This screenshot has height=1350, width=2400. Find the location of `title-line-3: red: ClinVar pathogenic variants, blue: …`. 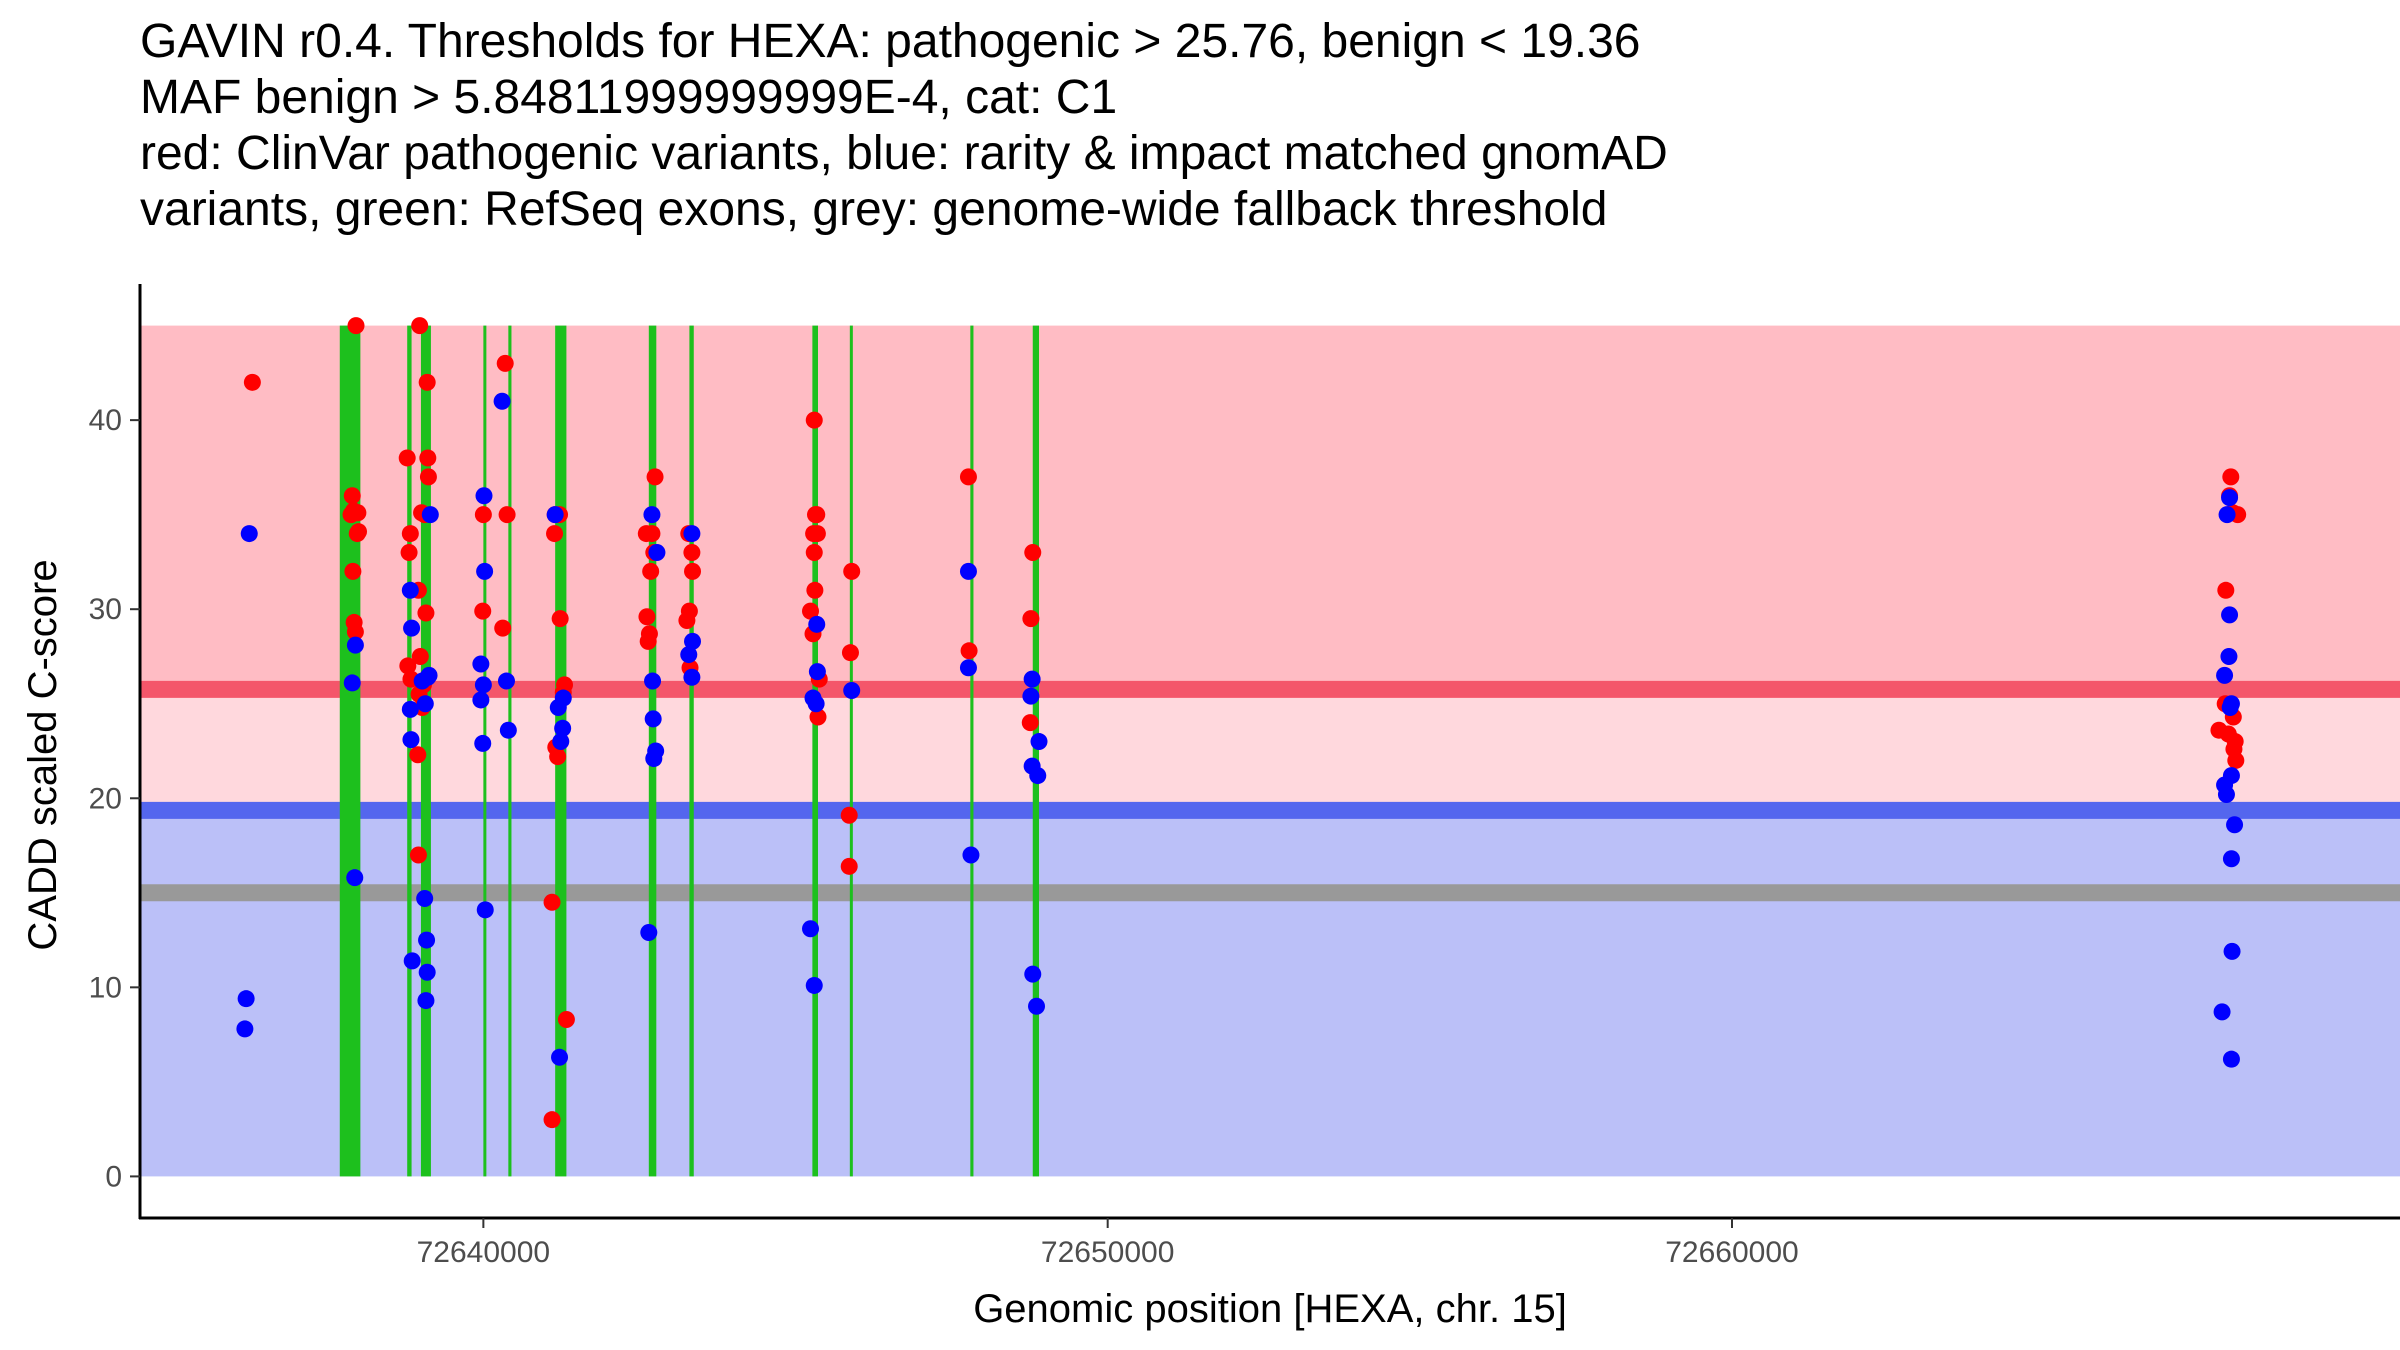

title-line-3: red: ClinVar pathogenic variants, blue: … is located at coordinates (904, 153).